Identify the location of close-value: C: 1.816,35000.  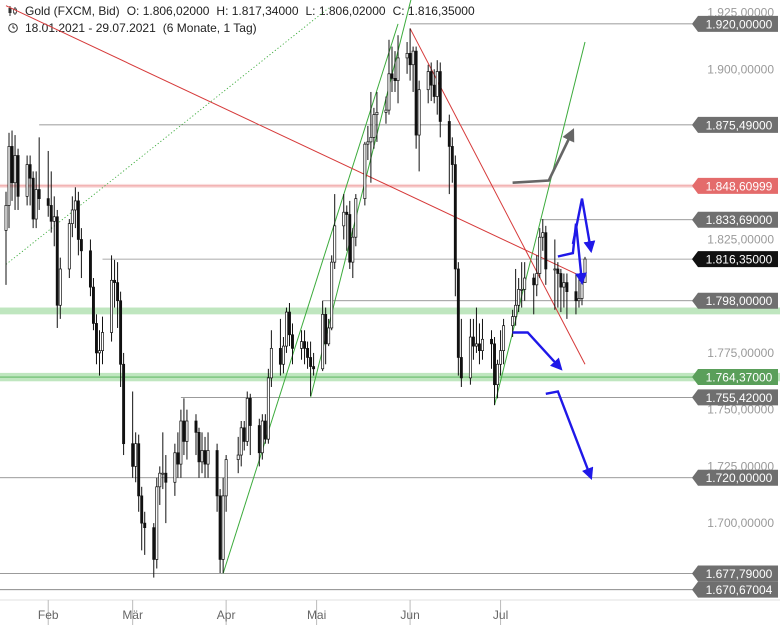
(433, 11).